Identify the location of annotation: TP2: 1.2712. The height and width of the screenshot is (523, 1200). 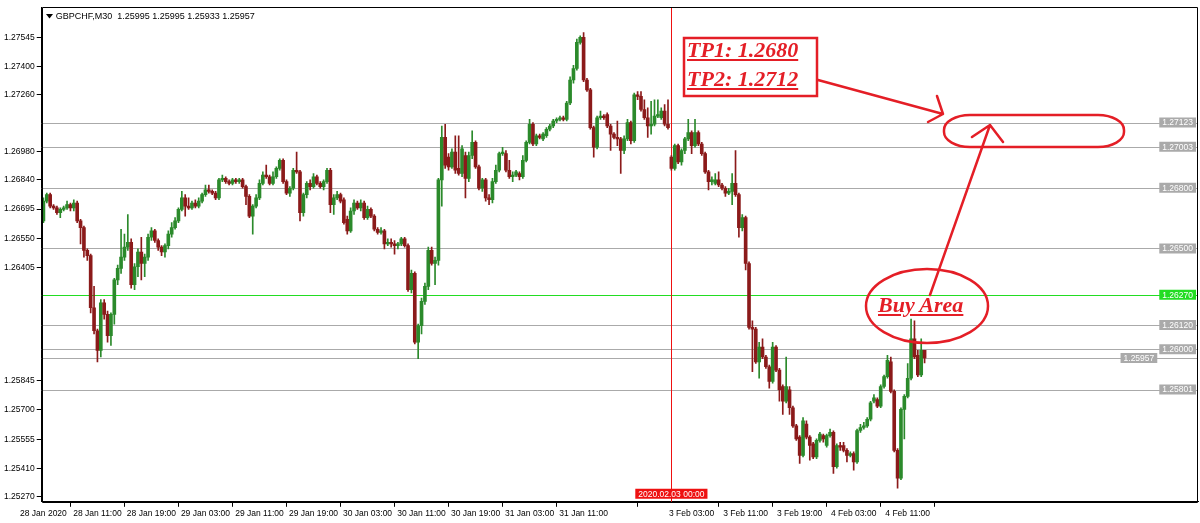
(743, 78).